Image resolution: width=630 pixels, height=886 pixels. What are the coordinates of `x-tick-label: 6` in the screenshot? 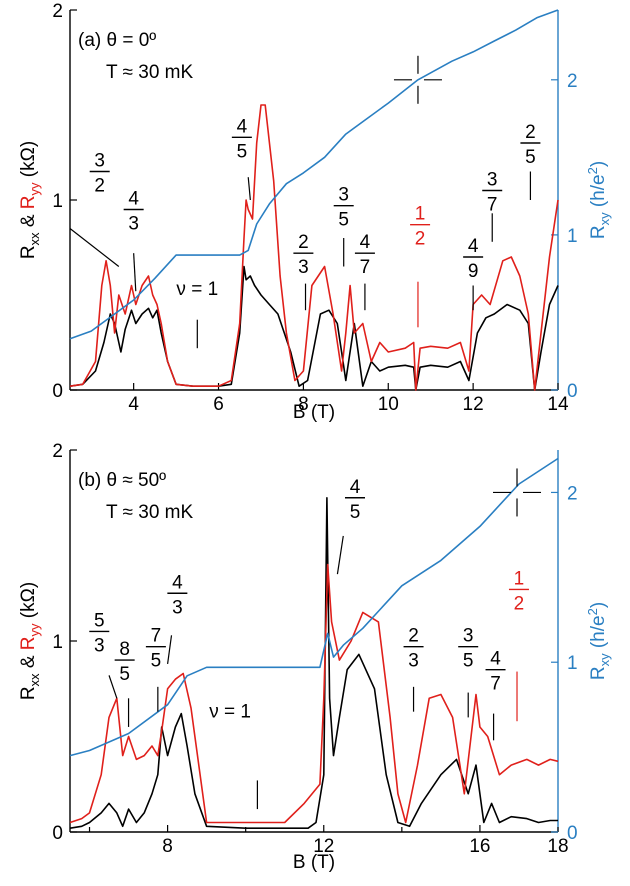 It's located at (218, 404).